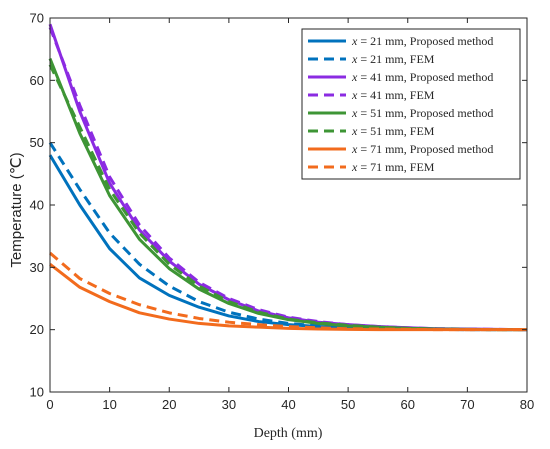 The height and width of the screenshot is (449, 550). What do you see at coordinates (348, 404) in the screenshot?
I see `x-tick-label: 50` at bounding box center [348, 404].